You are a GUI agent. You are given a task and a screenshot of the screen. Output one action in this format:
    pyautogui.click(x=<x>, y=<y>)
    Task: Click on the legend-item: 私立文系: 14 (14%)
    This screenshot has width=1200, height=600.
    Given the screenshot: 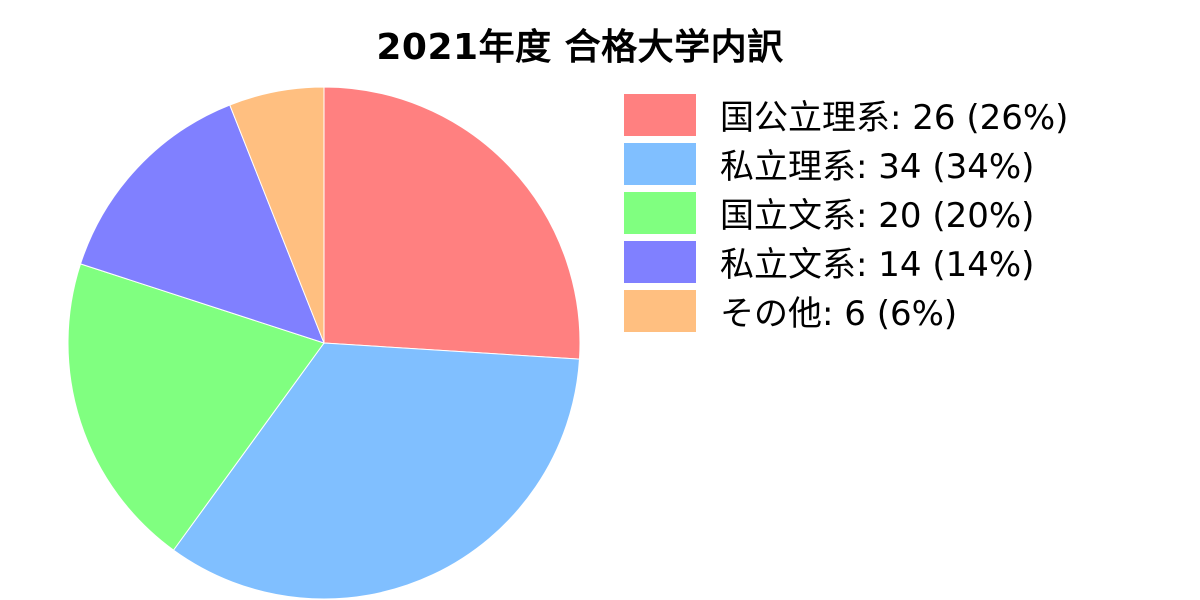 What is the action you would take?
    pyautogui.click(x=846, y=261)
    